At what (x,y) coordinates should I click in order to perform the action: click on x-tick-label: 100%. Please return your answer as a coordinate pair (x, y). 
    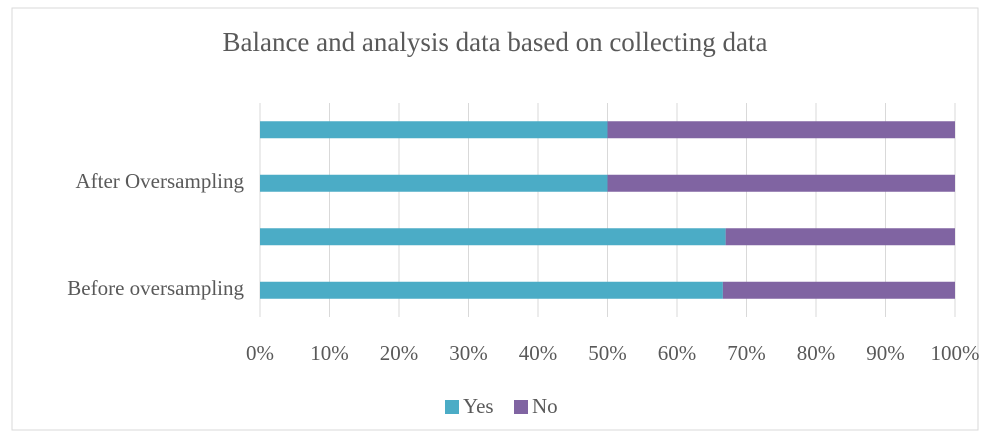
    Looking at the image, I should click on (955, 353).